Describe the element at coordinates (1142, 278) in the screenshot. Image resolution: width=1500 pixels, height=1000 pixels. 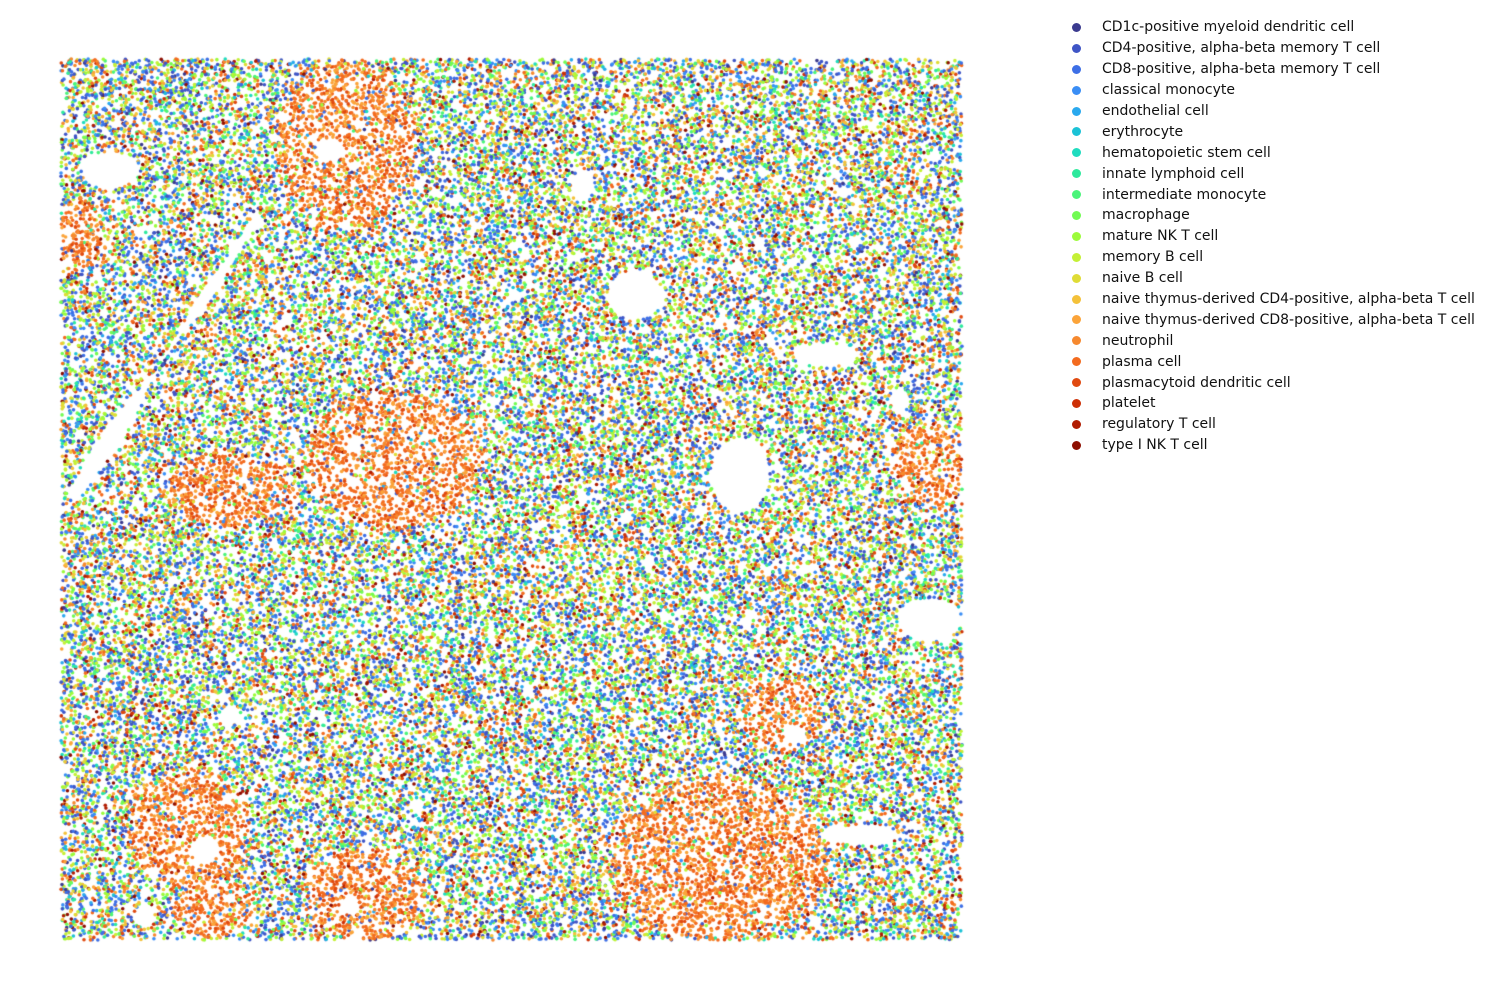
I see `legend-label: naive B cell` at that location.